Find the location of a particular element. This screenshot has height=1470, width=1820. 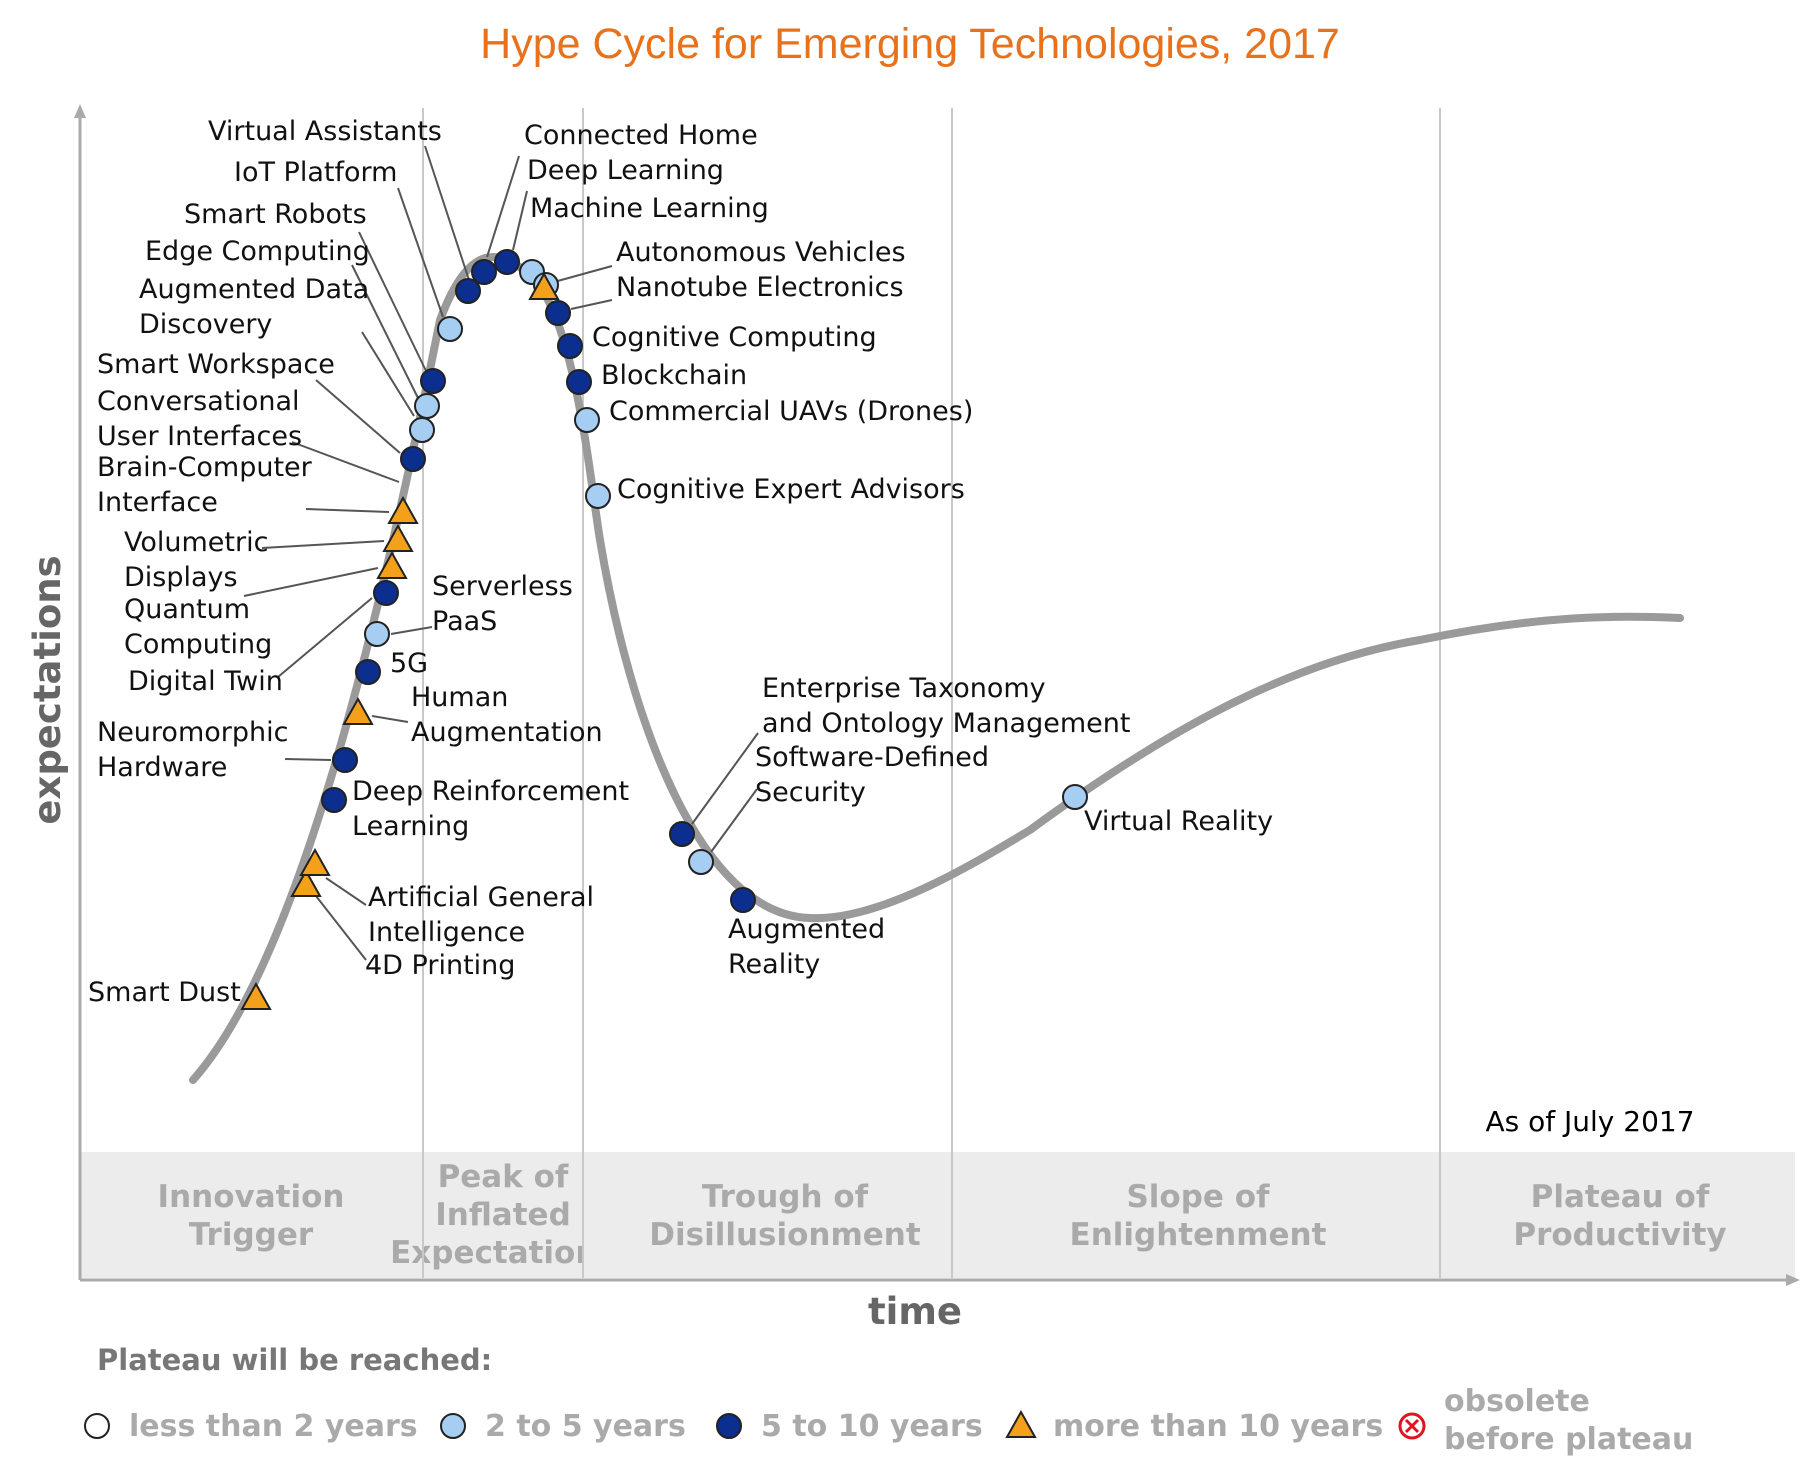

label-neuromorphic-hardware: Neuromorphic Hardware is located at coordinates (192, 750).